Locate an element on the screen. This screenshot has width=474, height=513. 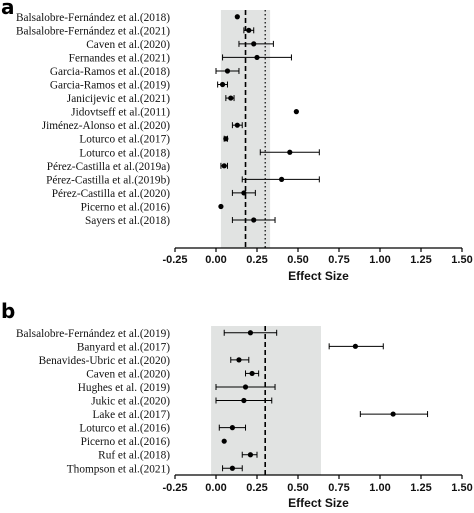
study-label: Garcia-Ramos et al.(2019) is located at coordinates (110, 86).